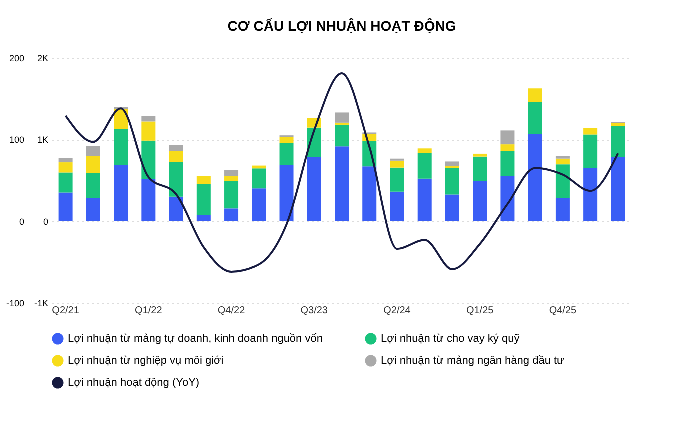 Image resolution: width=690 pixels, height=435 pixels. I want to click on x-tick-label: Q1/25, so click(480, 311).